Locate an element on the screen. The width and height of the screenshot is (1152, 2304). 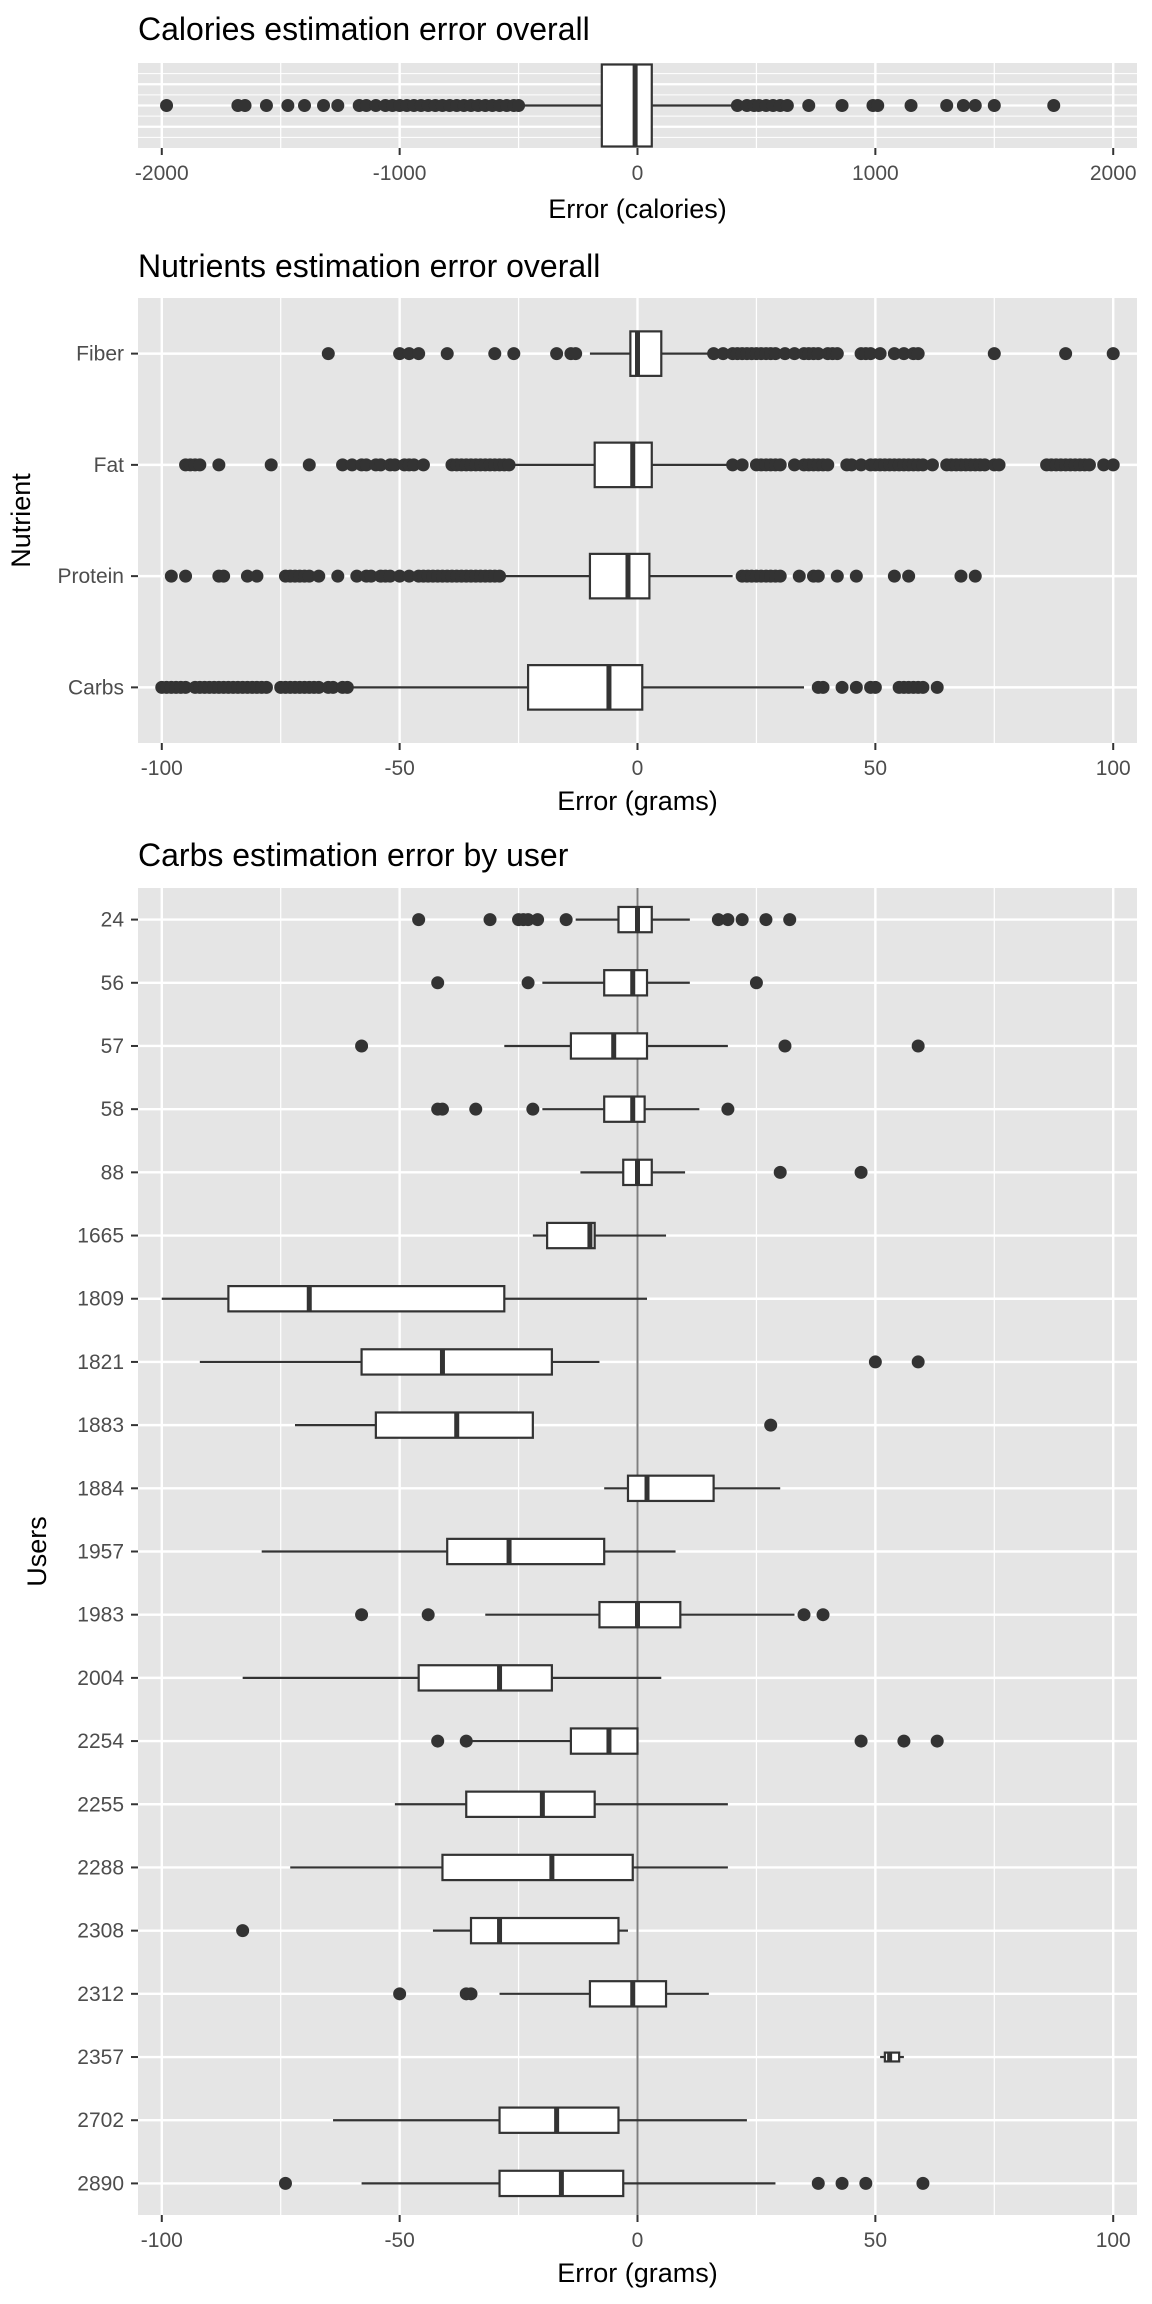
y-tick-label: 2702 is located at coordinates (100, 2120).